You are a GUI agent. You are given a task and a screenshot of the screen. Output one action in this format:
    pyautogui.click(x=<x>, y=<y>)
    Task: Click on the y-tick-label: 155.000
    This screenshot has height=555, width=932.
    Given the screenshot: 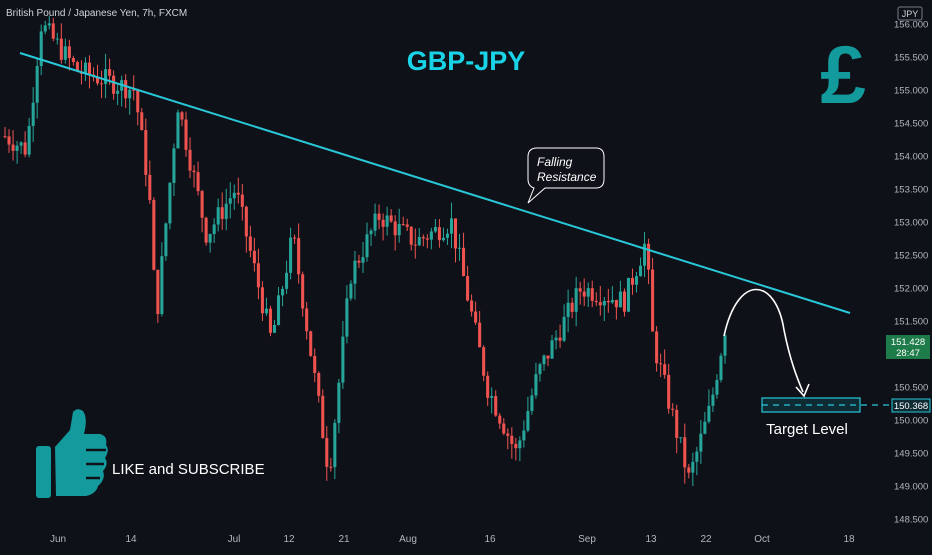 What is the action you would take?
    pyautogui.click(x=911, y=91)
    